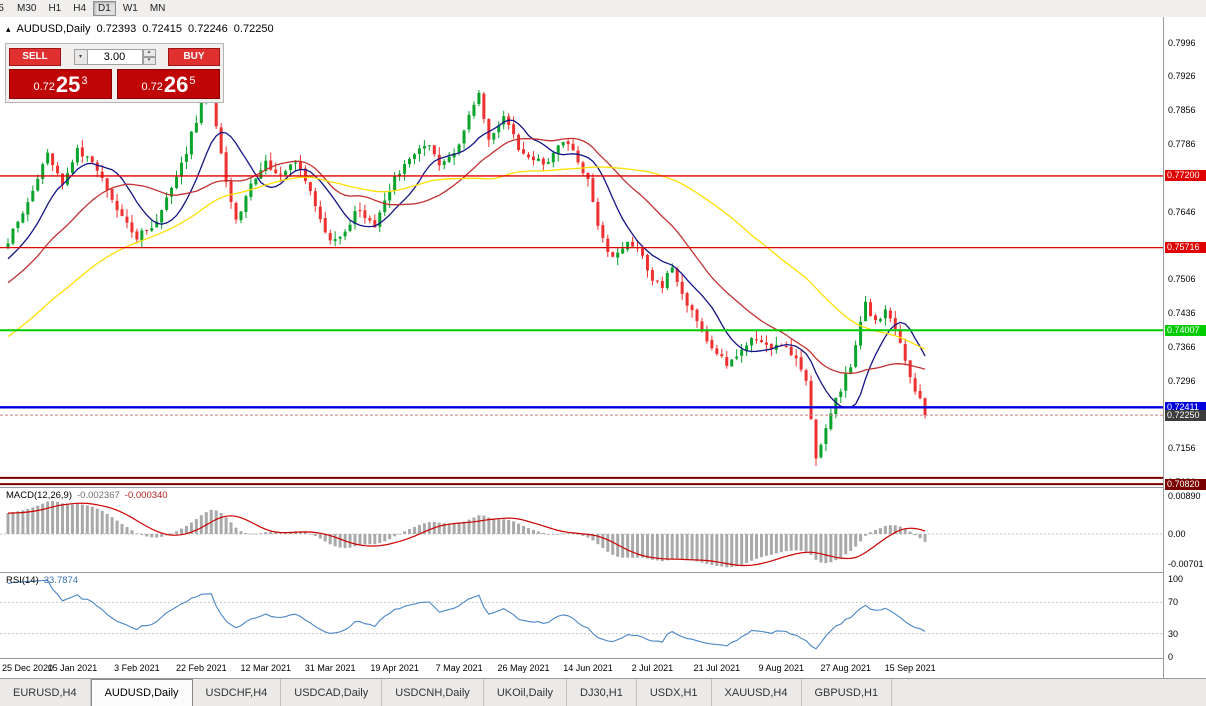 This screenshot has width=1206, height=706. Describe the element at coordinates (845, 668) in the screenshot. I see `date-tick-label: 27 Aug 2021` at that location.